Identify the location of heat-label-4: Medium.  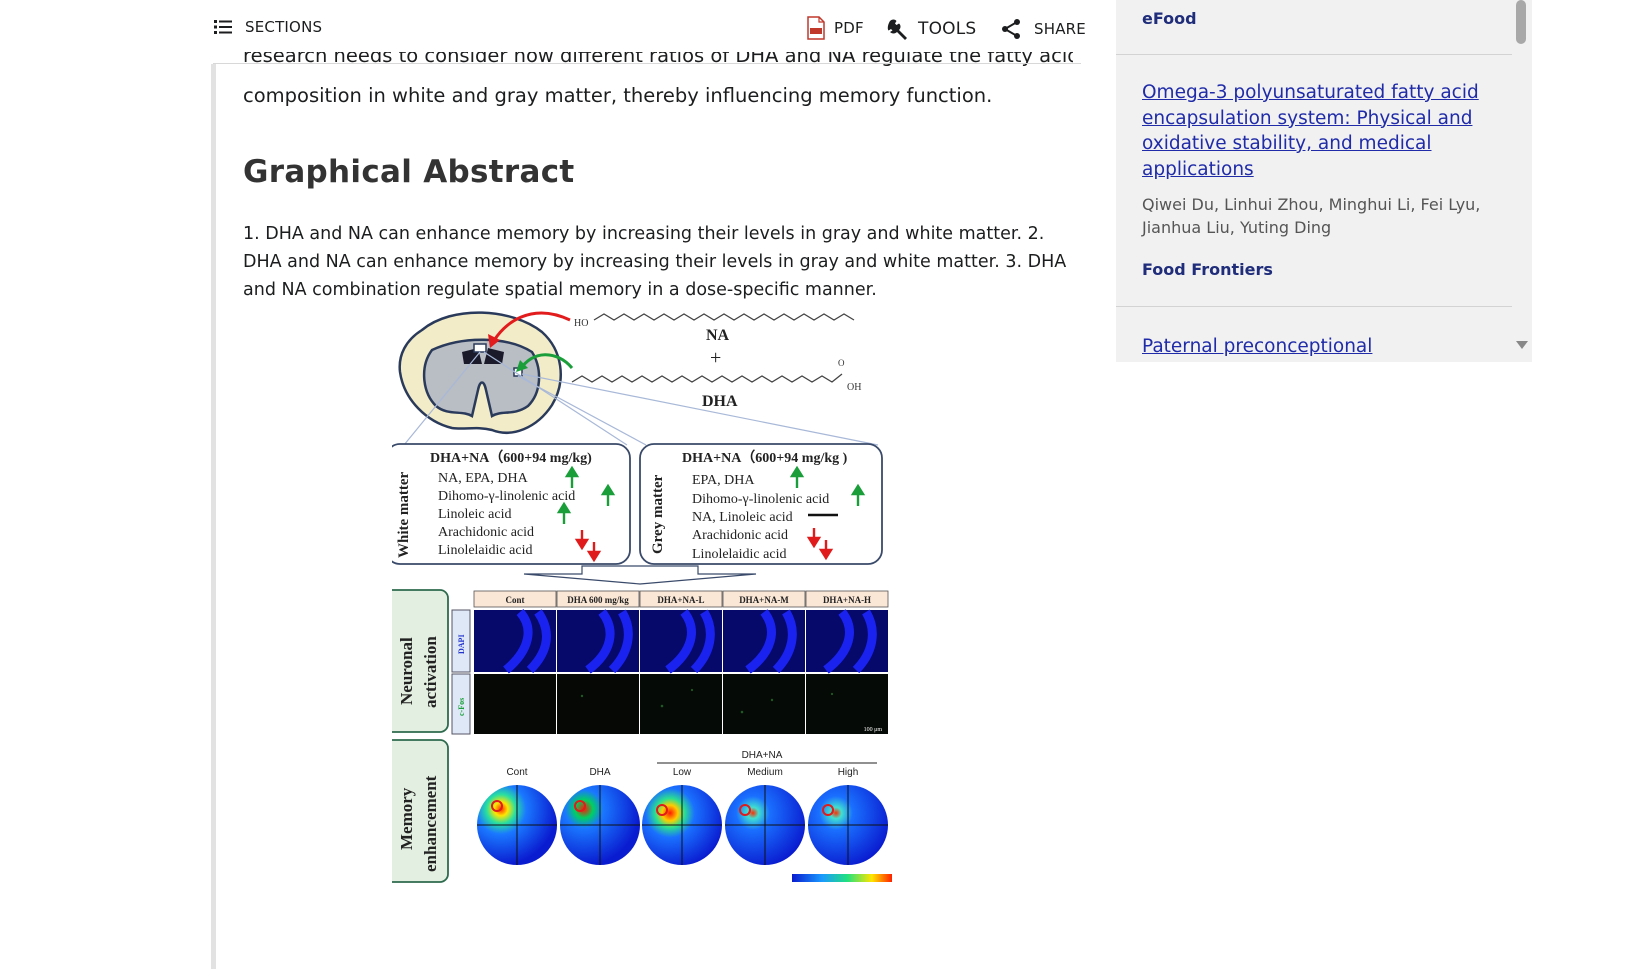
(765, 772).